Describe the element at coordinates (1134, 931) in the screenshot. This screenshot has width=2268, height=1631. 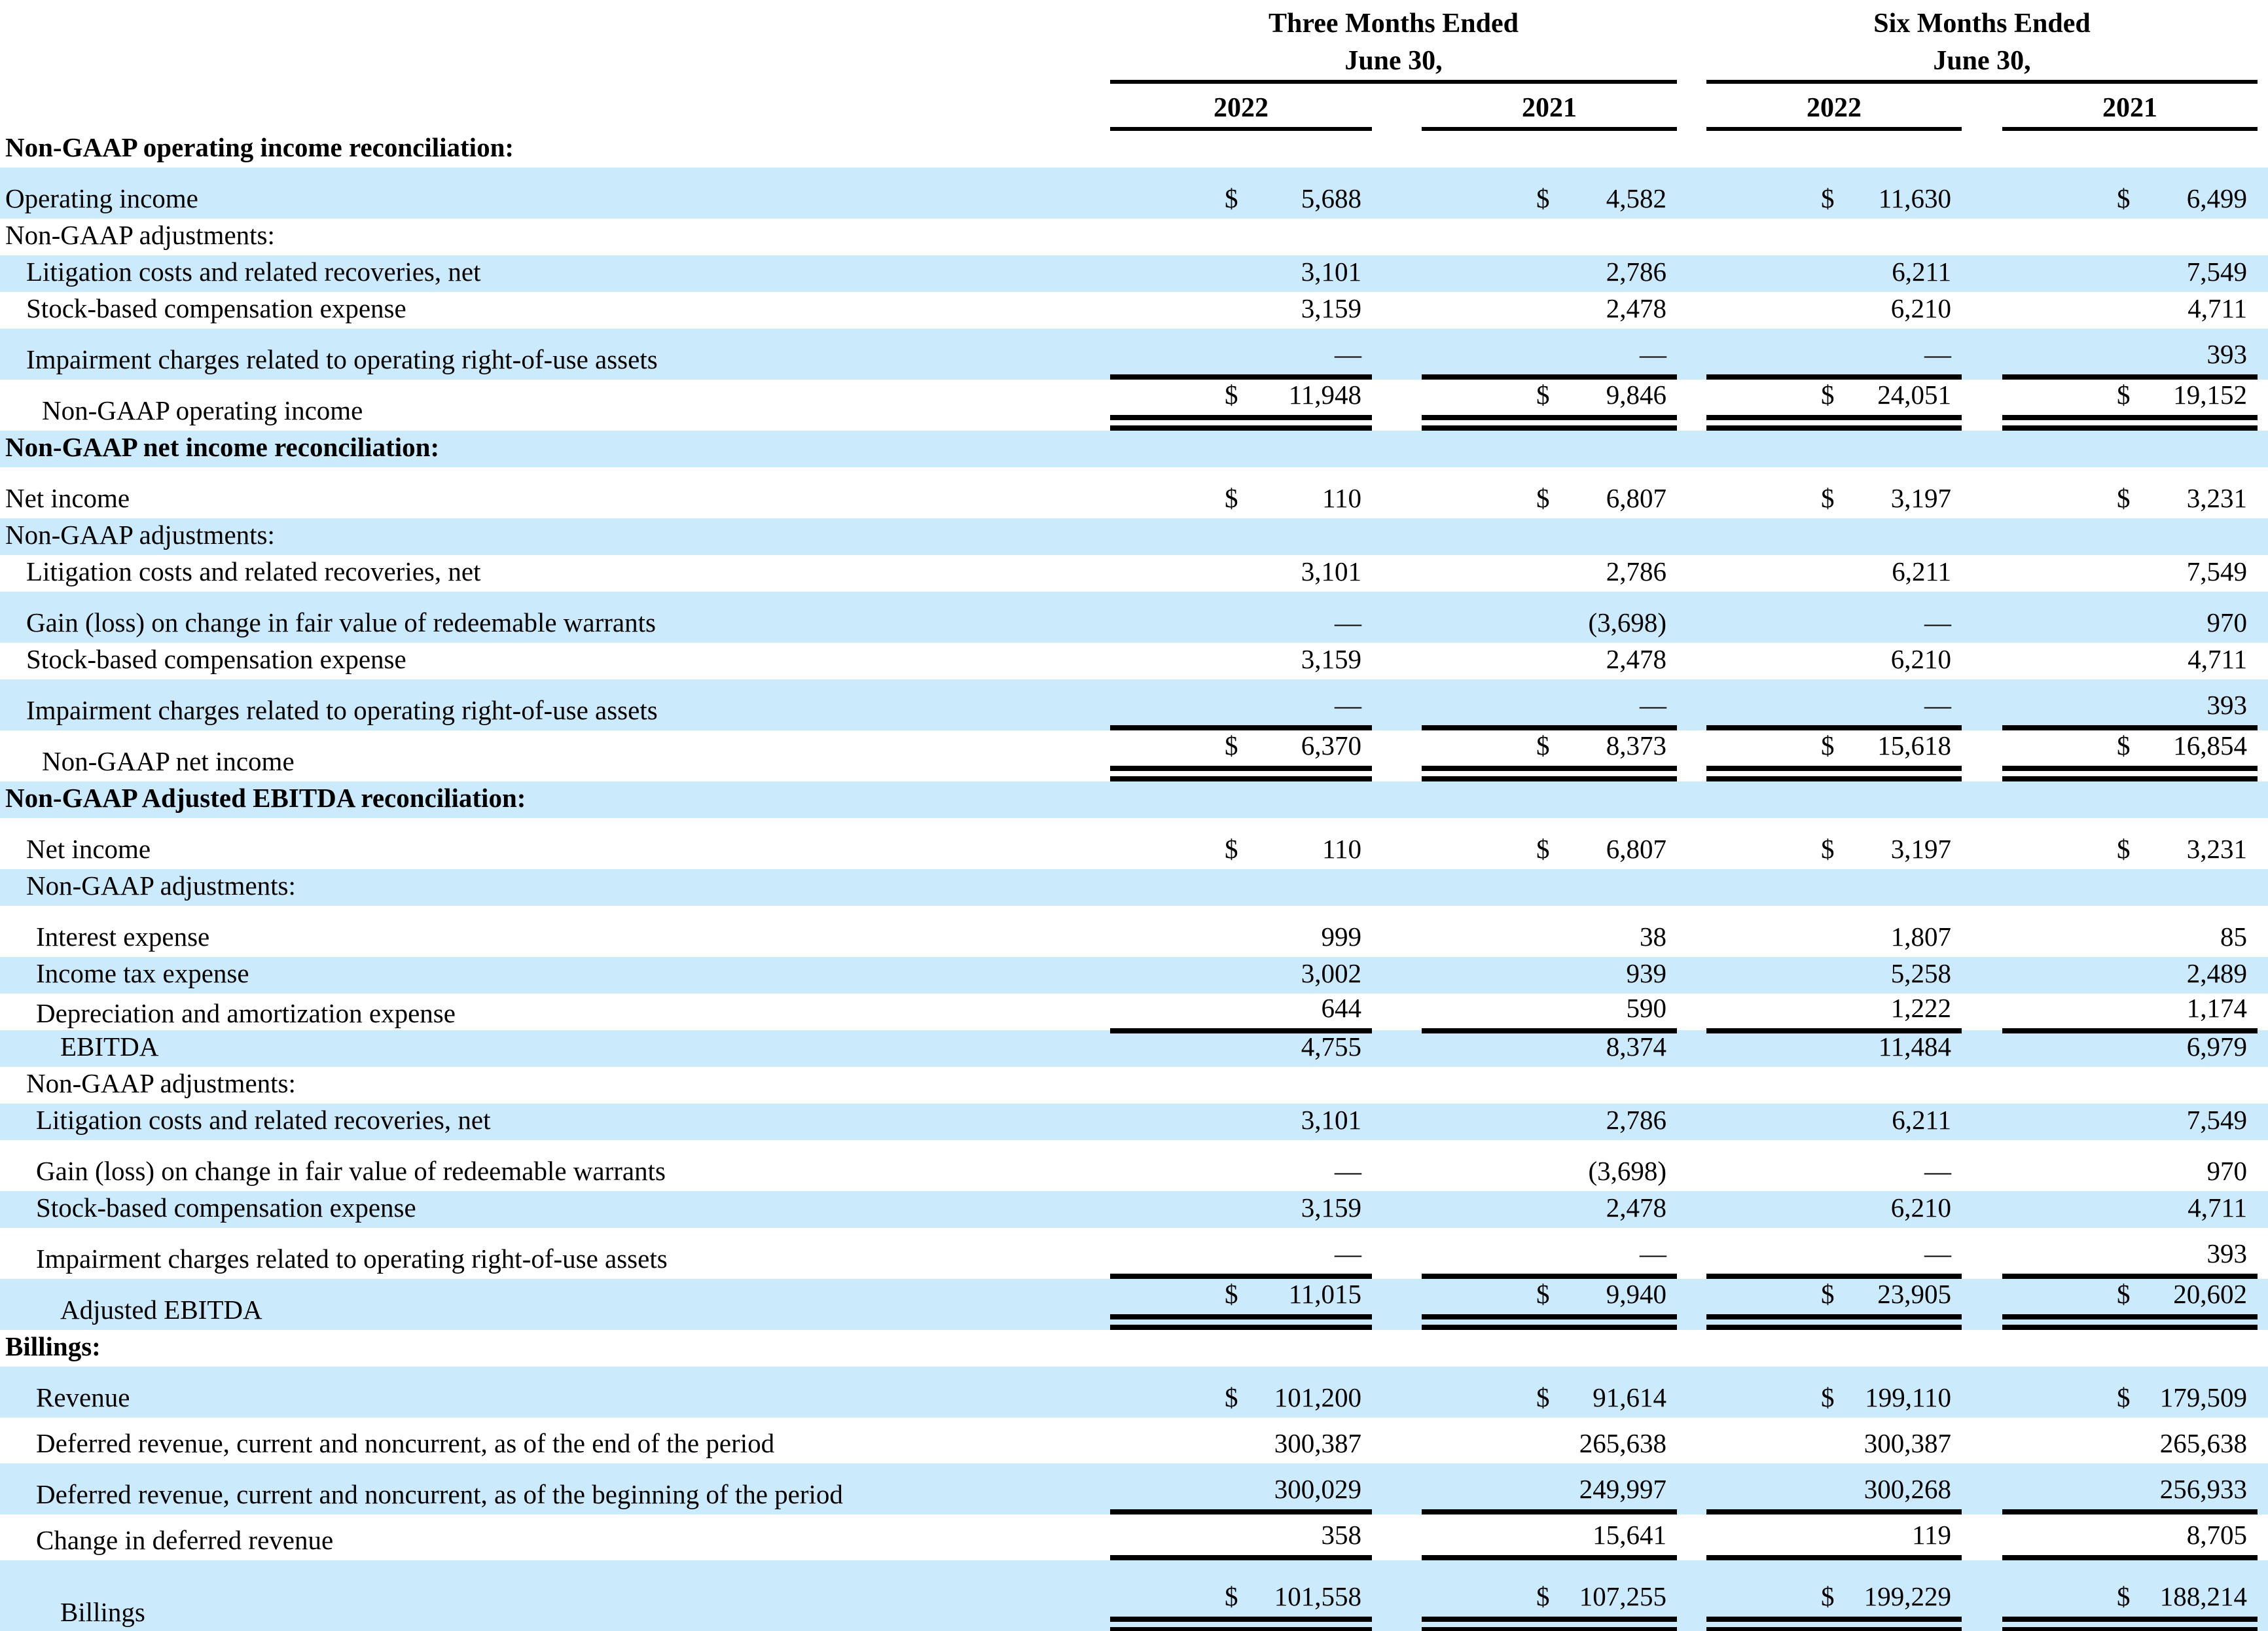
I see `table-row: Interest expense 999 38 1,807 85` at that location.